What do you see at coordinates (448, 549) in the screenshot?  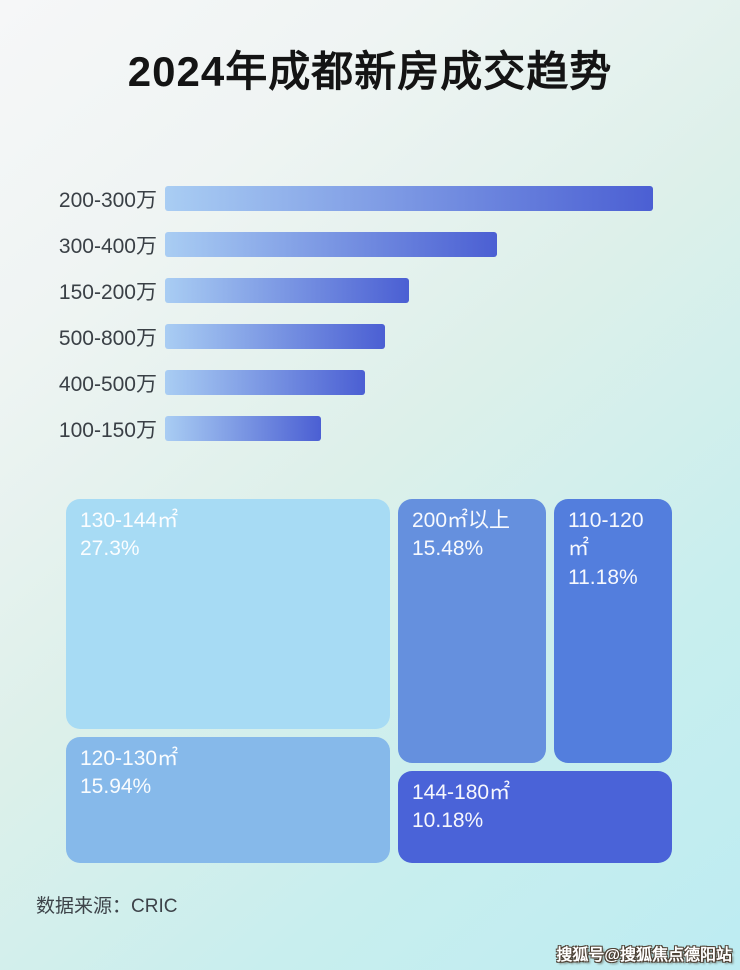 I see `treemap-box-value: 15.48%` at bounding box center [448, 549].